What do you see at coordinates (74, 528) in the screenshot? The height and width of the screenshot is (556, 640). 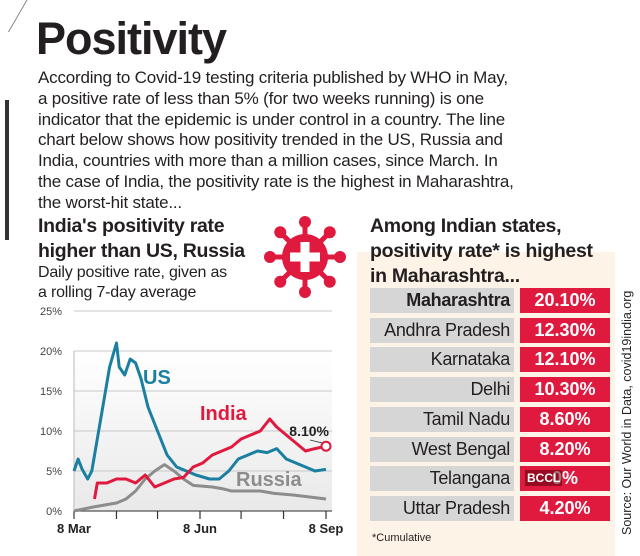 I see `x-tick-label: 8 Mar` at bounding box center [74, 528].